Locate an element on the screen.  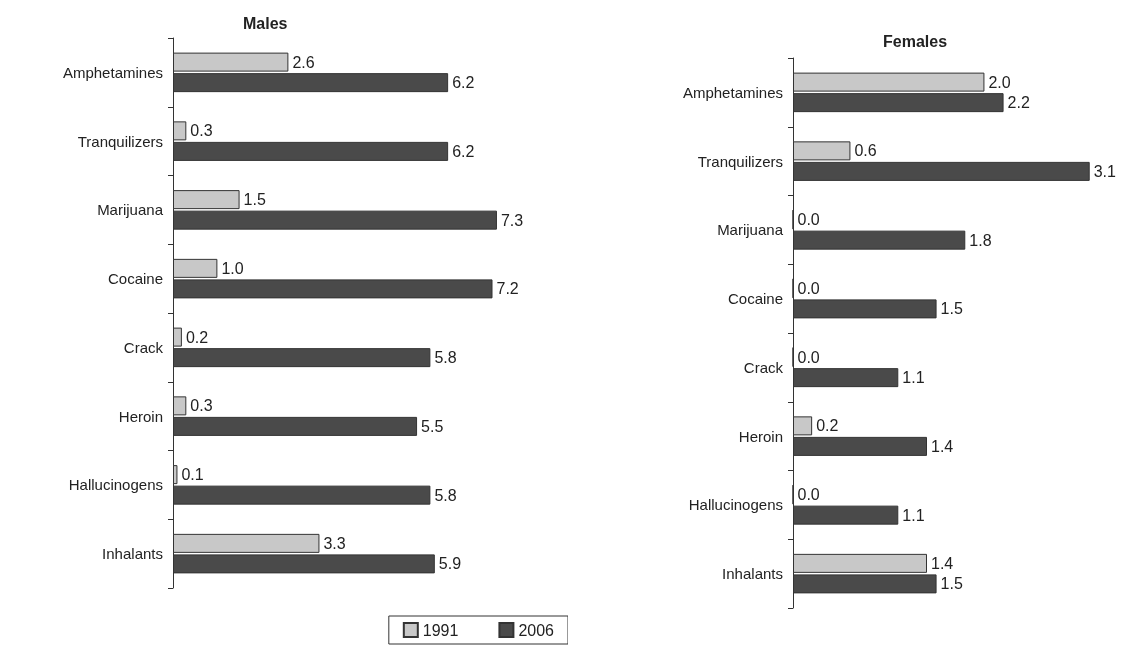
data-label: 0.6 is located at coordinates (865, 151).